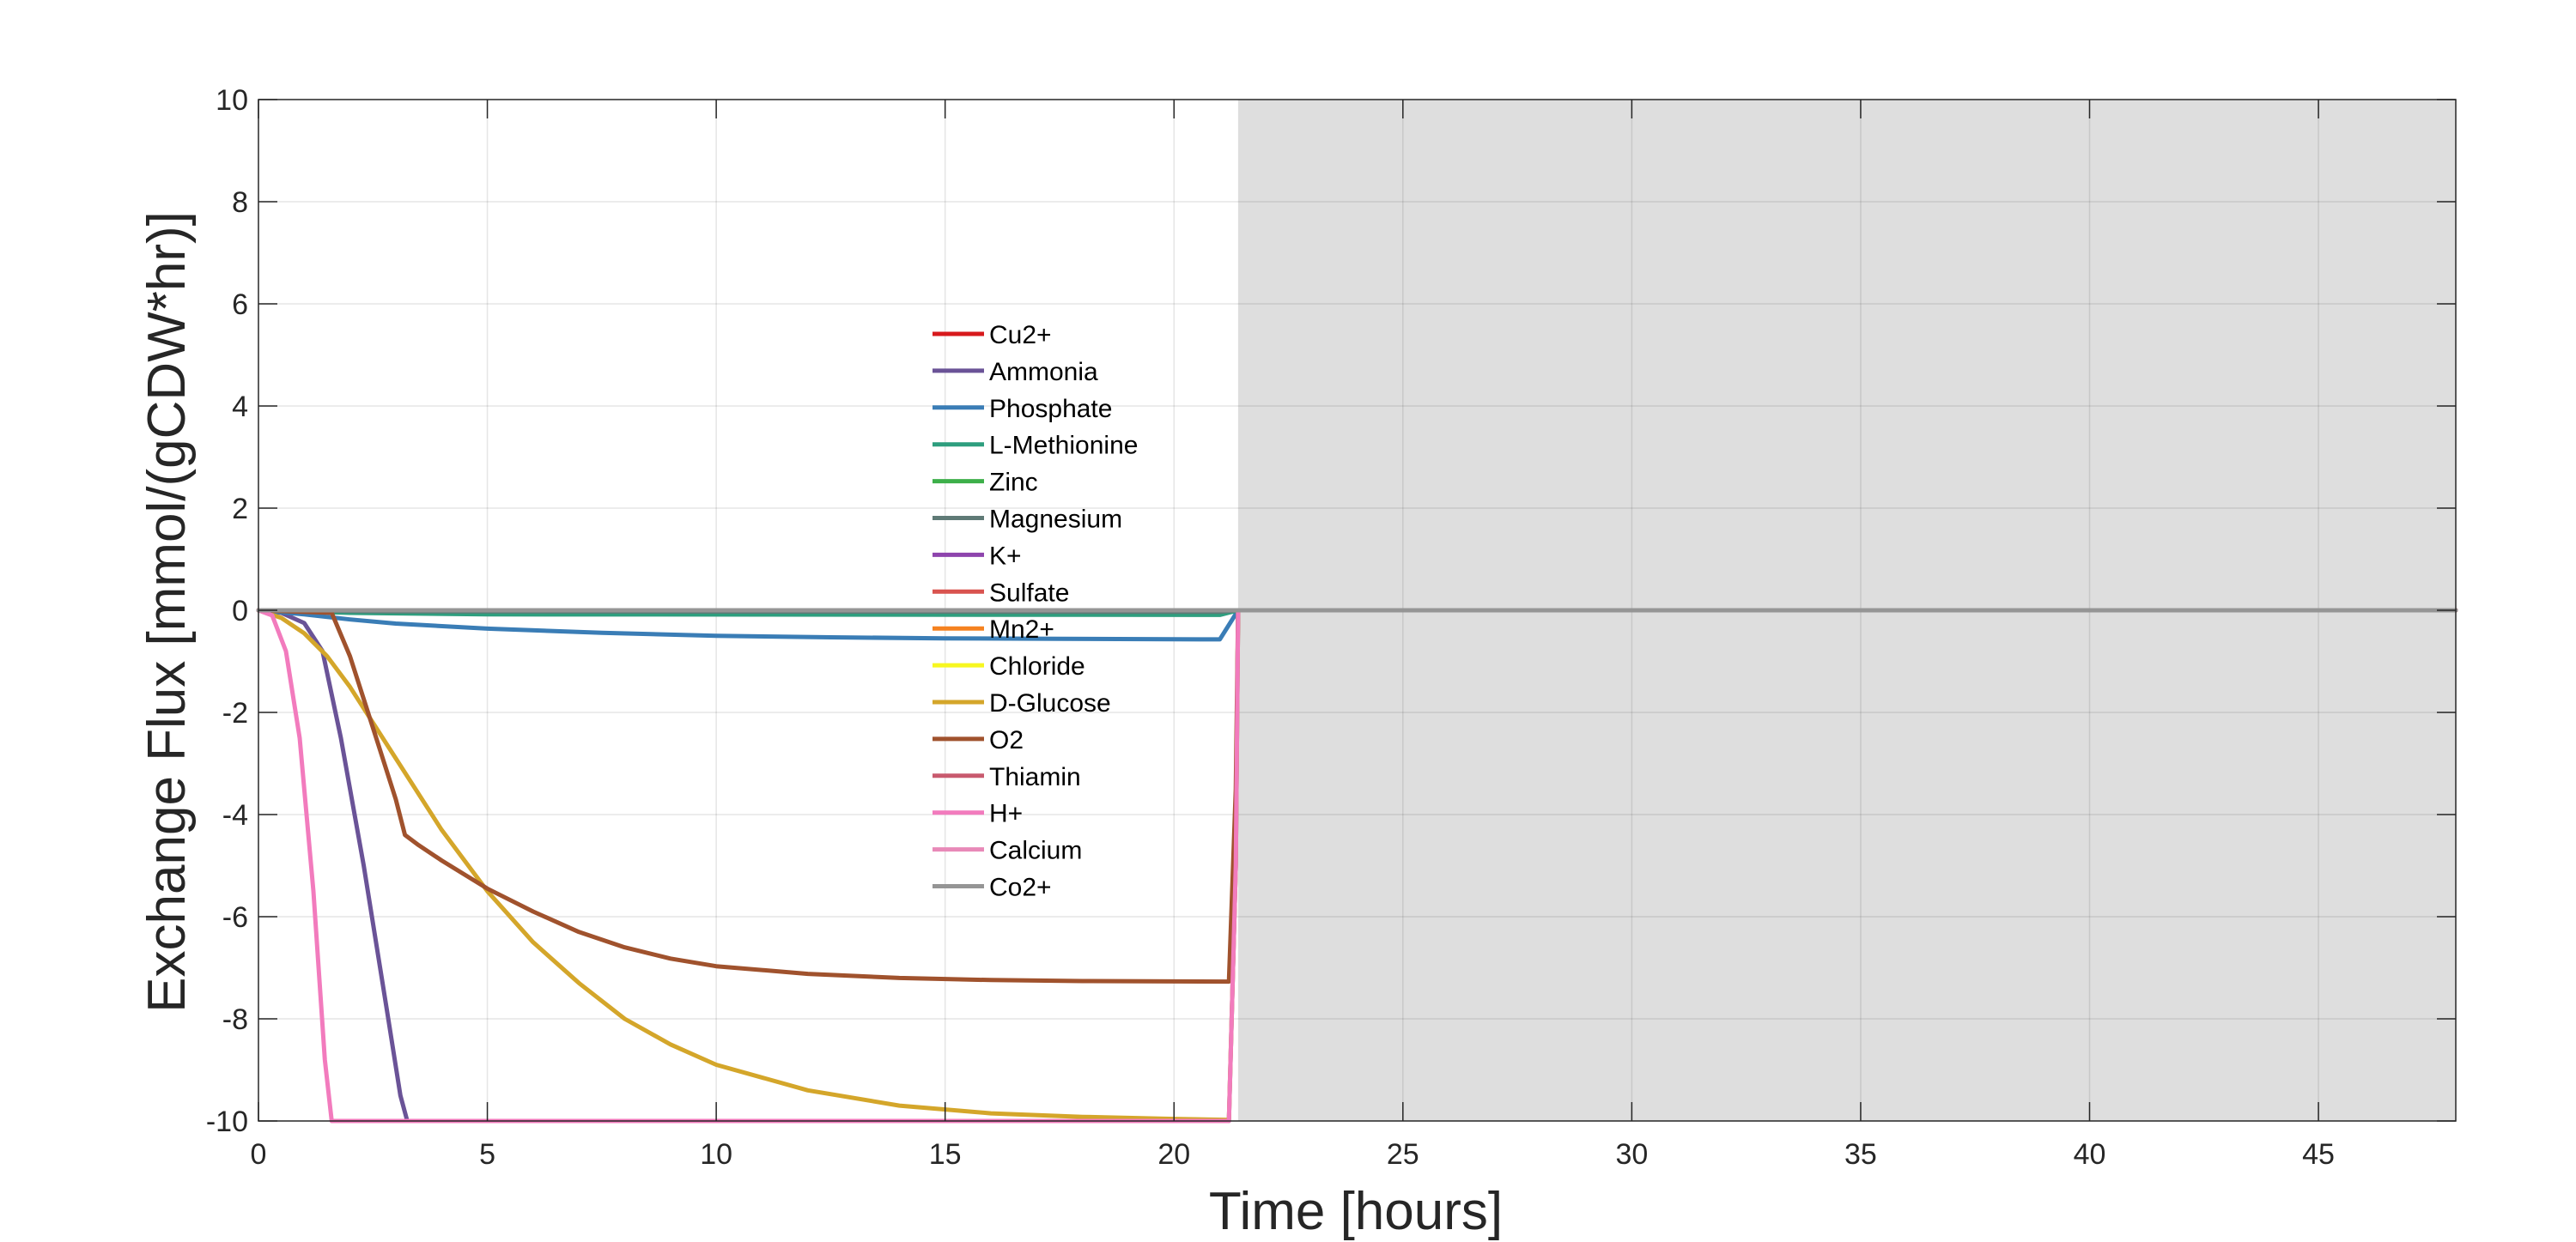 The width and height of the screenshot is (2576, 1242). Describe the element at coordinates (1020, 335) in the screenshot. I see `legend-label: Cu2+` at that location.